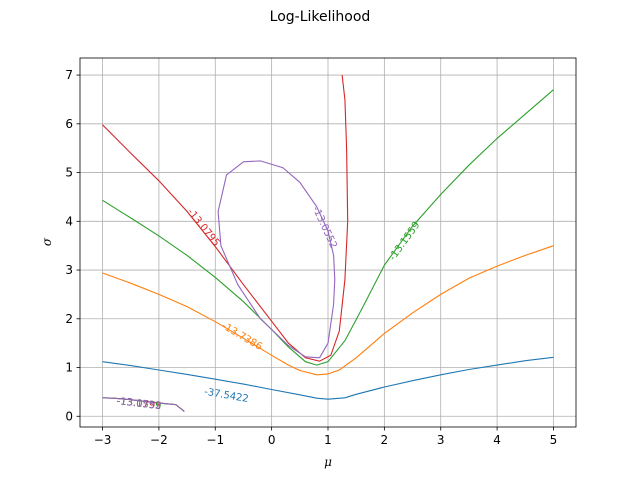 This screenshot has height=480, width=640. Describe the element at coordinates (72, 245) in the screenshot. I see `y-axis-ticks: 0 1 2 3 4 5 6 7` at that location.